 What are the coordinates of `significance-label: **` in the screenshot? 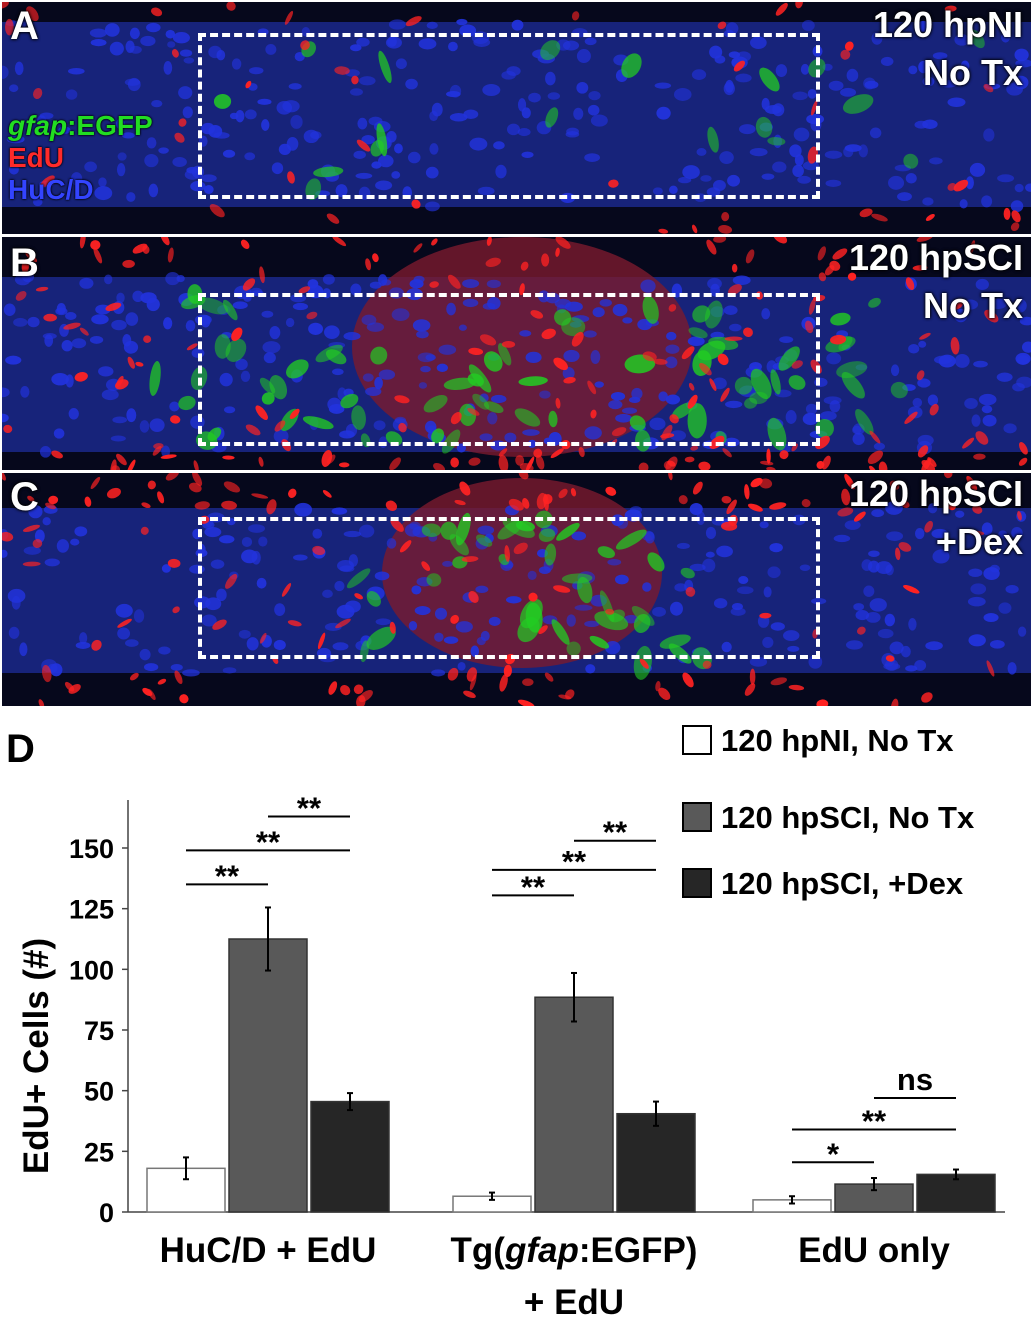 It's located at (533, 886).